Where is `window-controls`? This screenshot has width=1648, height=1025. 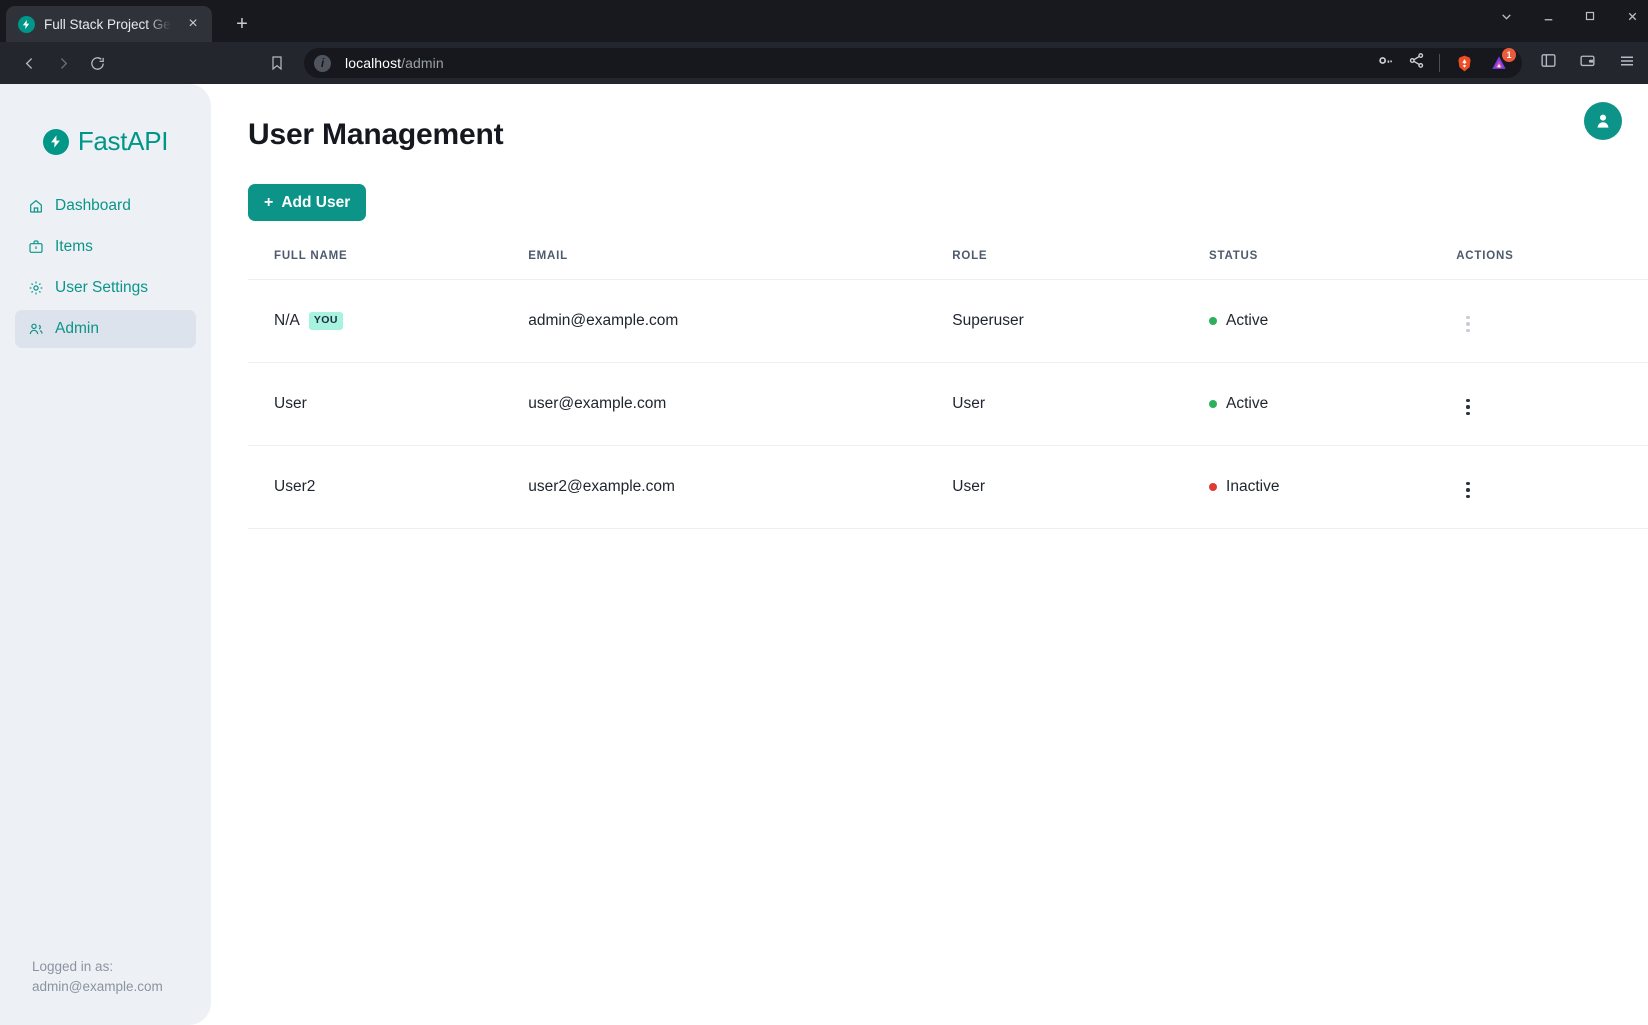
window-controls is located at coordinates (1569, 16).